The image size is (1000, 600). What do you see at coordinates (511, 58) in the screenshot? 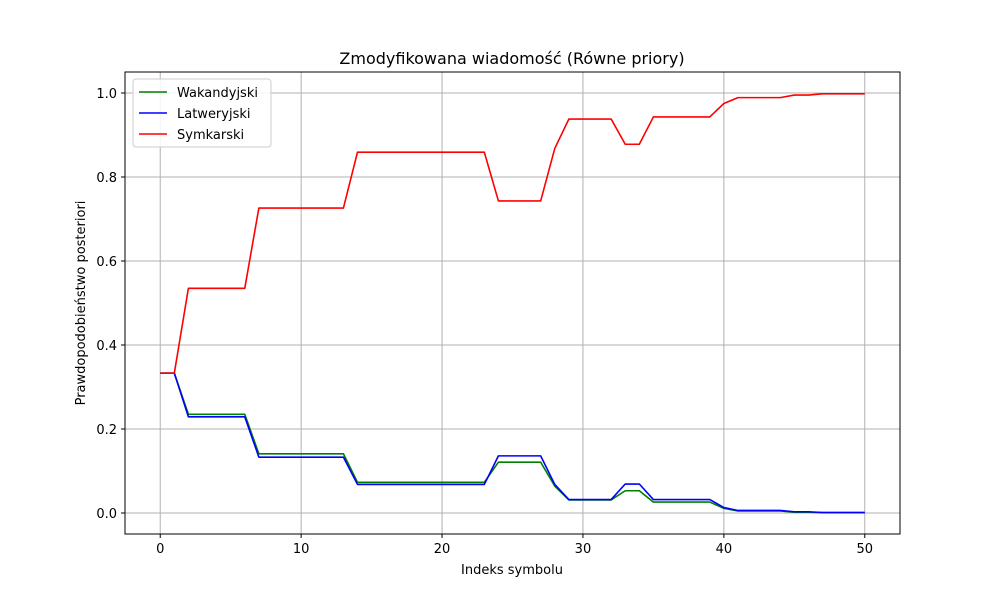
I see `chart-title: Zmodyfikowana wiadomość (Równe priory)` at bounding box center [511, 58].